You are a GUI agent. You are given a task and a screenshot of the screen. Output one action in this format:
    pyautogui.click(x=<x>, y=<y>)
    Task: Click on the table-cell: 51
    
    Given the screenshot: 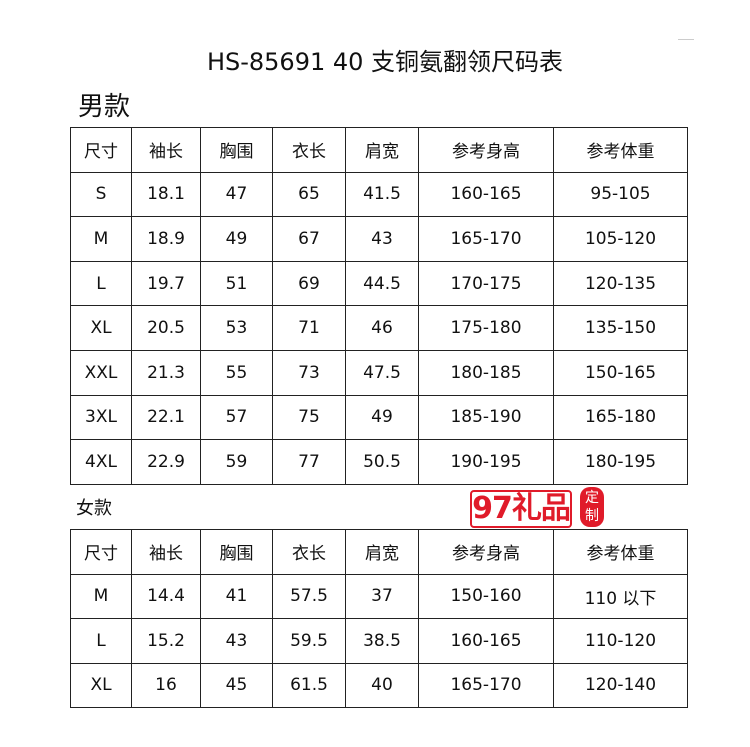 What is the action you would take?
    pyautogui.click(x=236, y=283)
    